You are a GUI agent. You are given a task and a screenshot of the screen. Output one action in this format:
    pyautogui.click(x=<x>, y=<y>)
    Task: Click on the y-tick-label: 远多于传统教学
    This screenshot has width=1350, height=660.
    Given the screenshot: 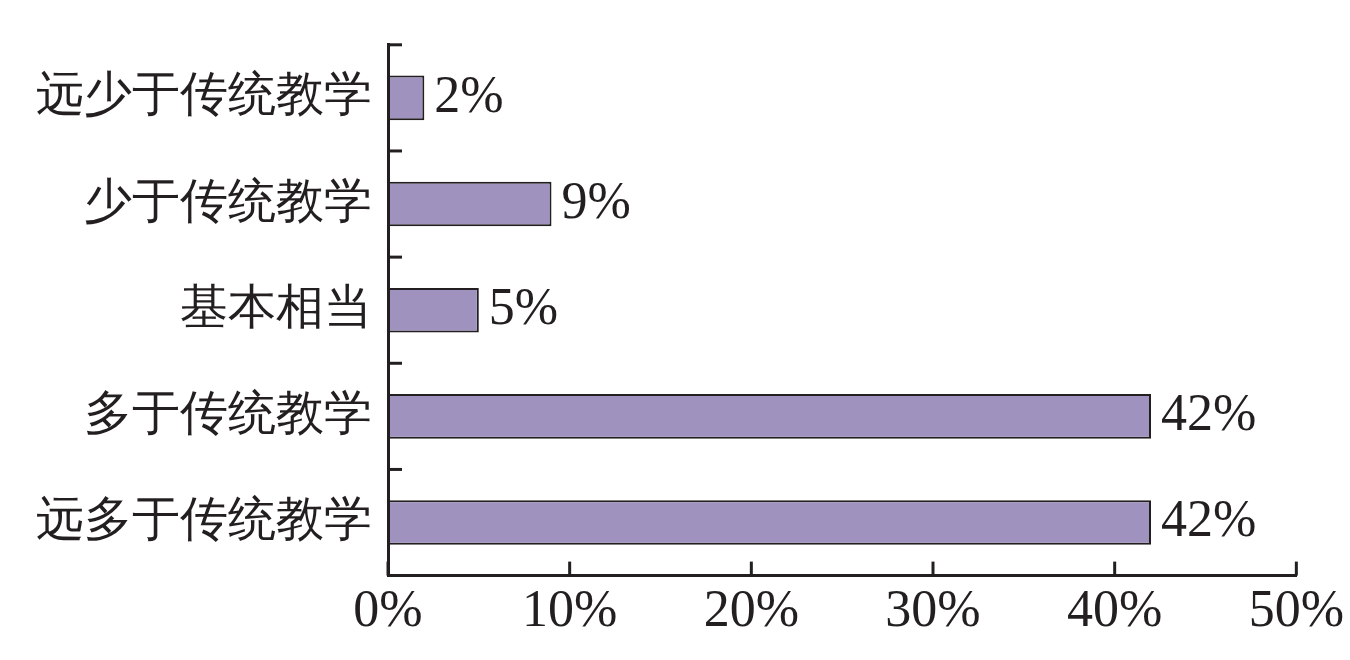 What is the action you would take?
    pyautogui.click(x=204, y=519)
    